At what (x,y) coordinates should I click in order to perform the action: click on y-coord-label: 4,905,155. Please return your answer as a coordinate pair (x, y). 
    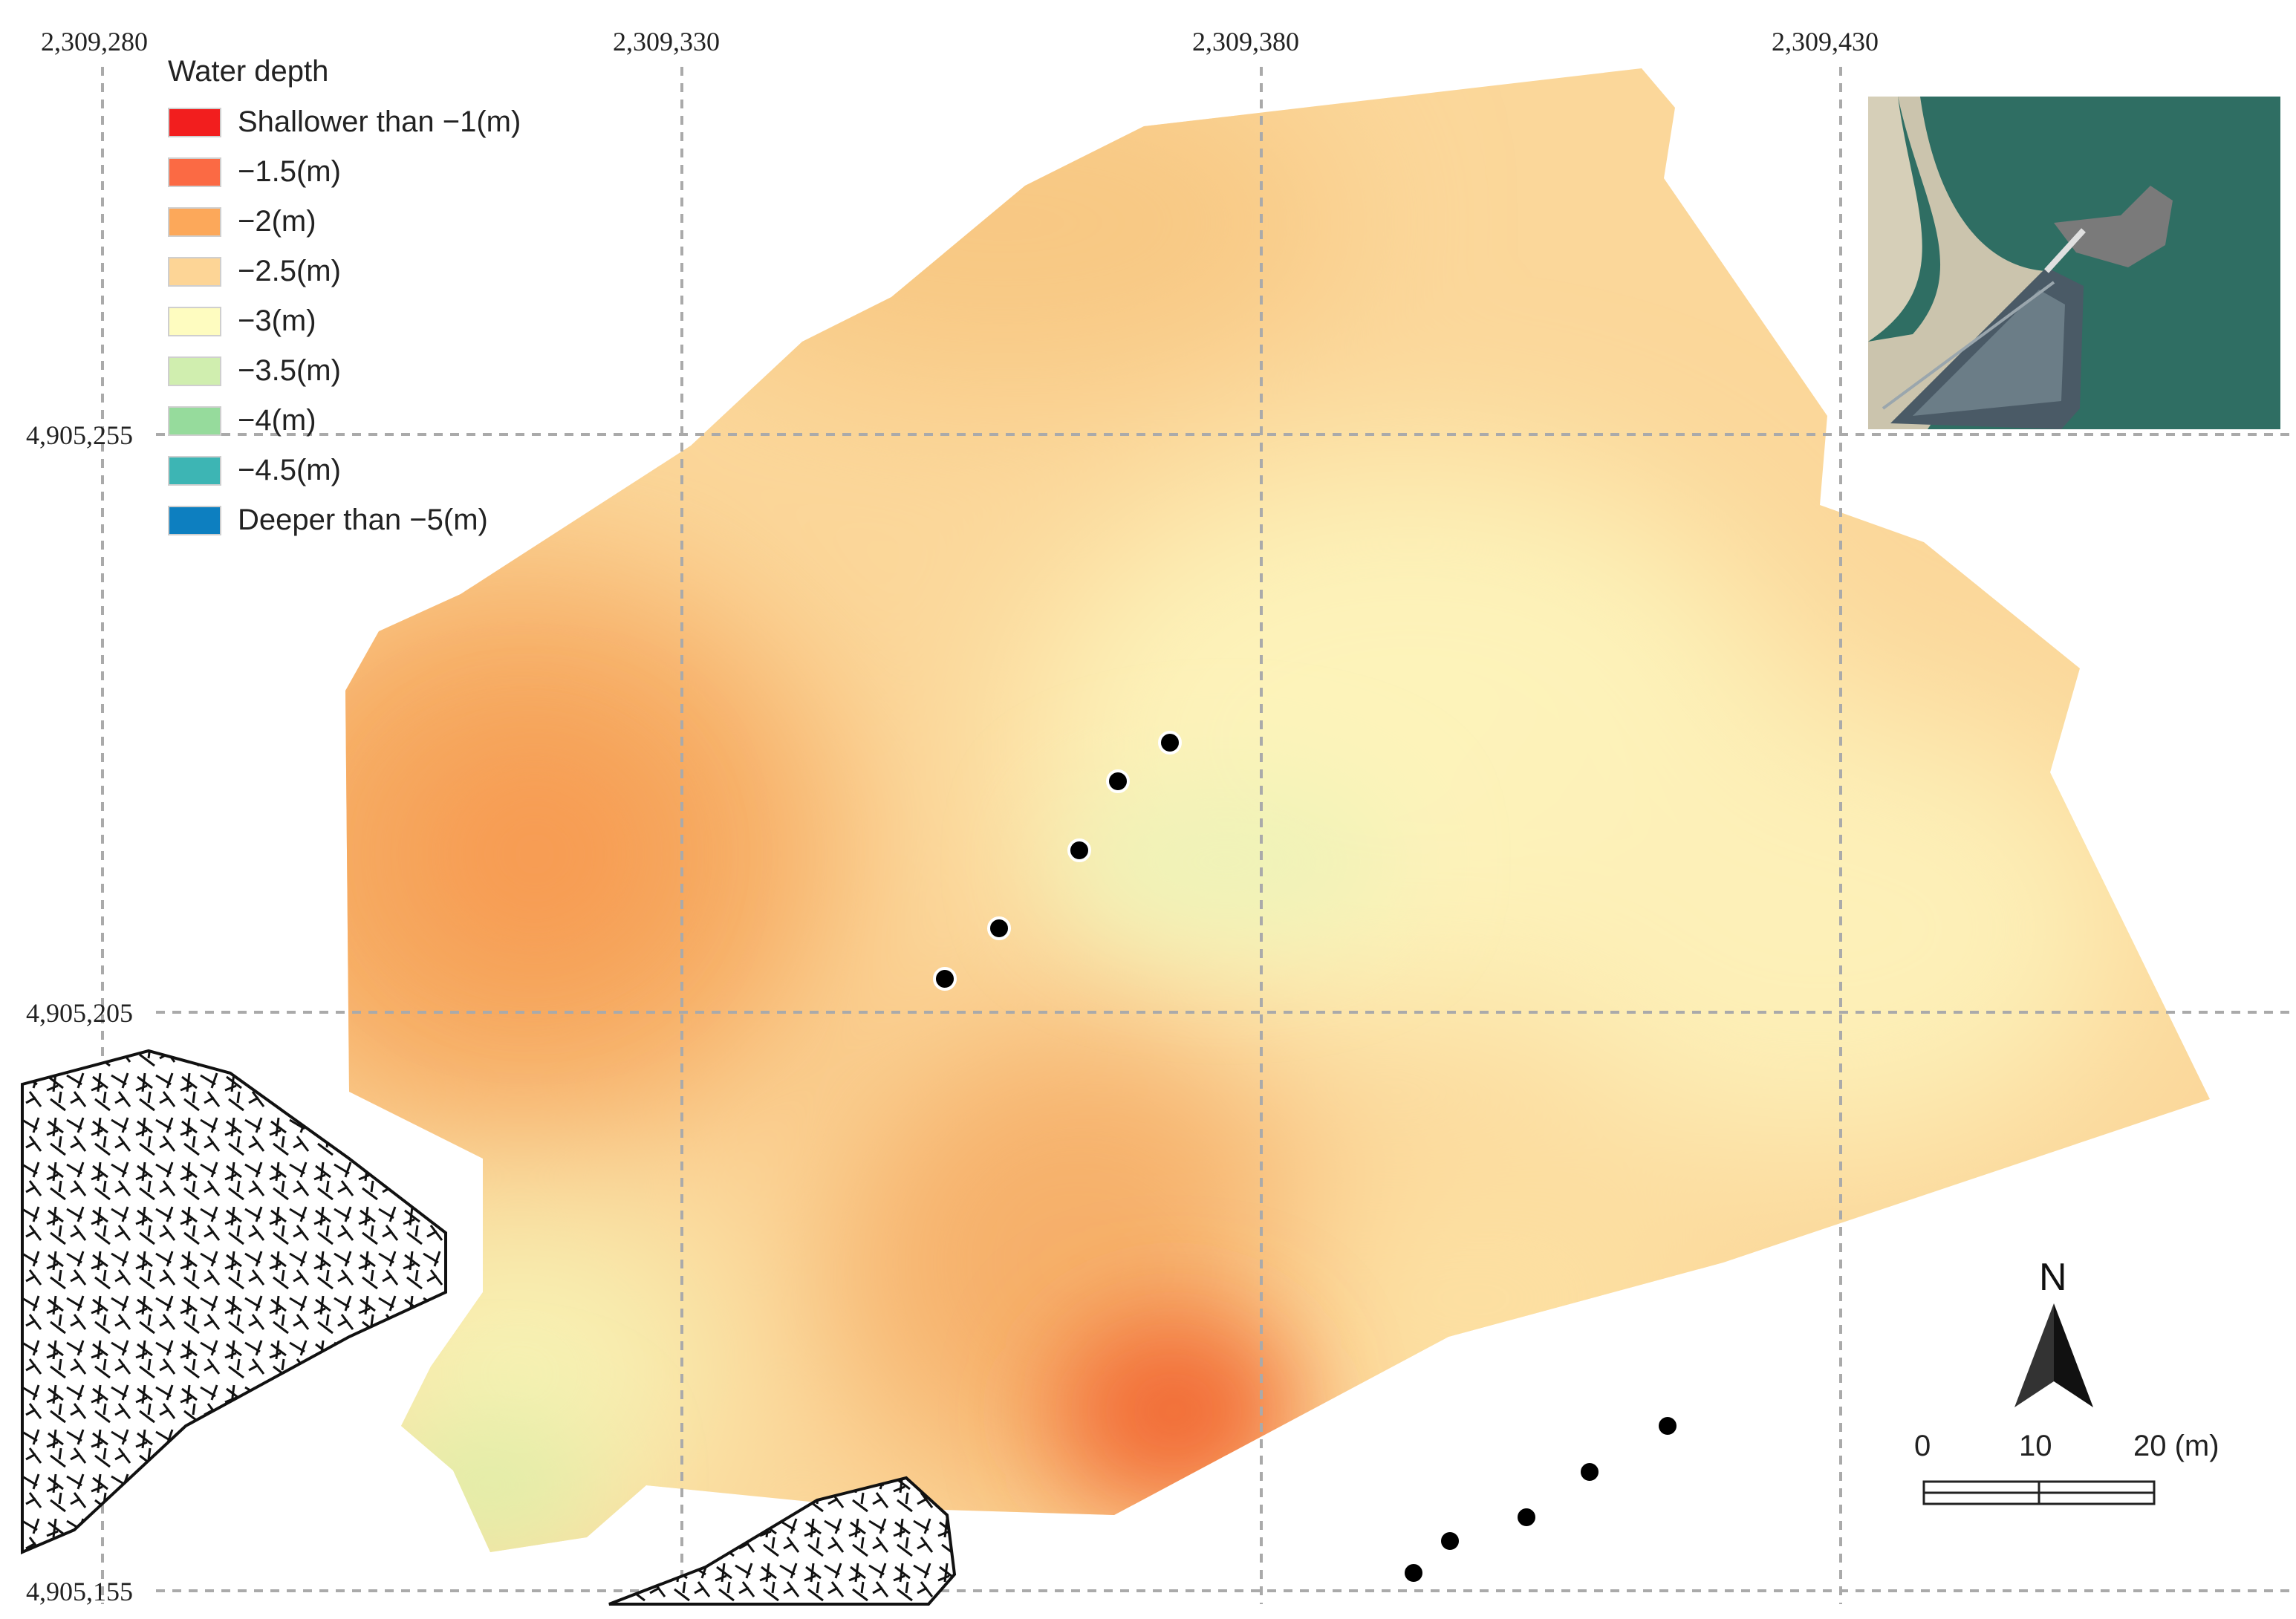
    Looking at the image, I should click on (80, 1591).